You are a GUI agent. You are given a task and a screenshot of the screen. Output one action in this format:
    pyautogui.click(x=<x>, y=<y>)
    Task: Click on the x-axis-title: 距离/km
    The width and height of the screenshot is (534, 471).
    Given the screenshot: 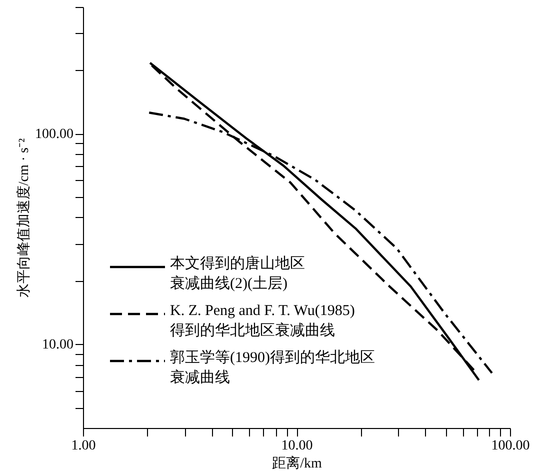 What is the action you would take?
    pyautogui.click(x=297, y=463)
    